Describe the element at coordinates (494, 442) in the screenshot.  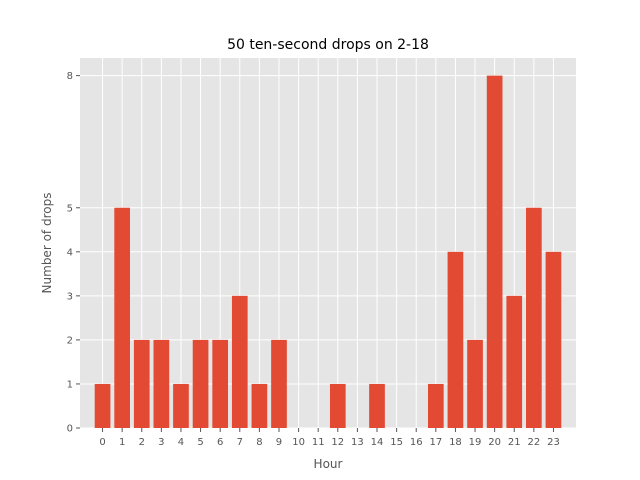
I see `x-tick-label: 20` at that location.